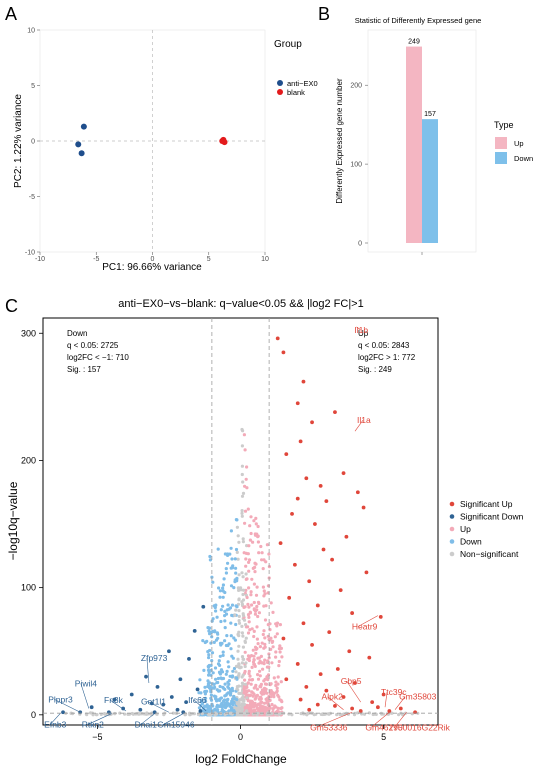 Image resolution: width=550 pixels, height=770 pixels. Describe the element at coordinates (501, 143) in the screenshot. I see `bar-legend-key-up` at that location.